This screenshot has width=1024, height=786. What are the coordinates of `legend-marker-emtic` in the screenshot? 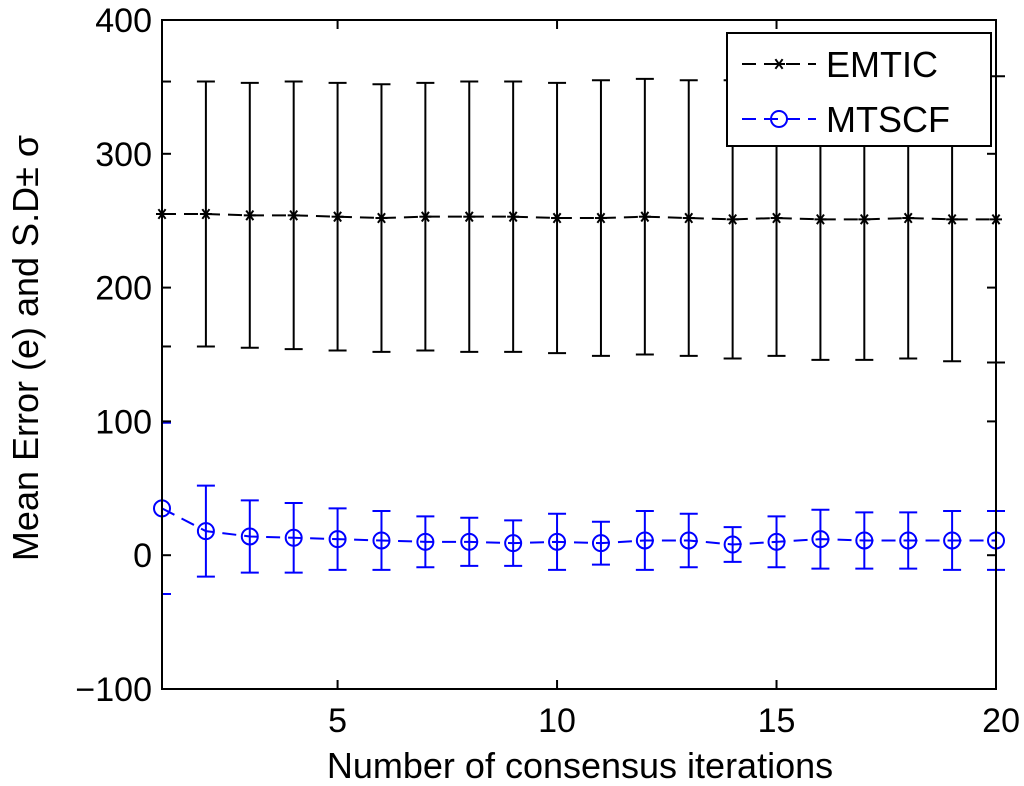 It's located at (779, 64).